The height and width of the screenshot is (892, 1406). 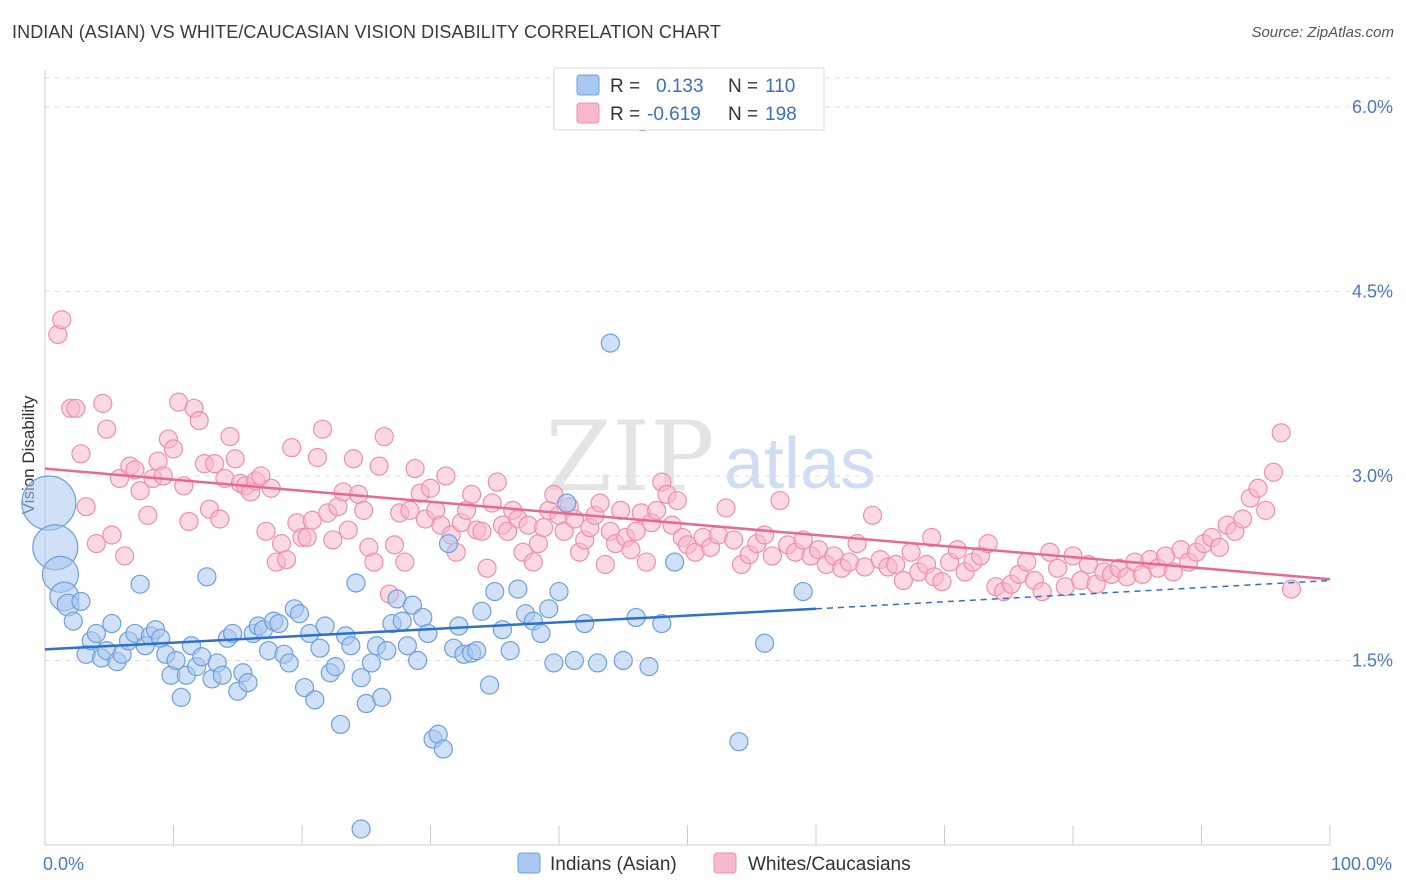 I want to click on legend-n-value-indian: 110, so click(x=780, y=86).